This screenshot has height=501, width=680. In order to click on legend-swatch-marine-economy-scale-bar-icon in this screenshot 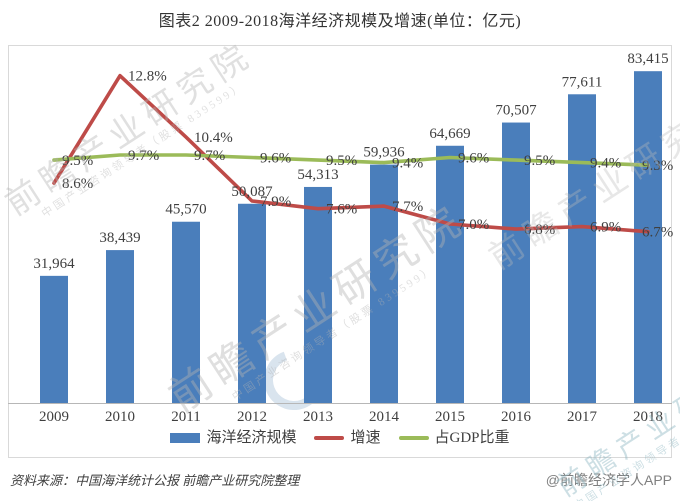, I will do `click(185, 438)`.